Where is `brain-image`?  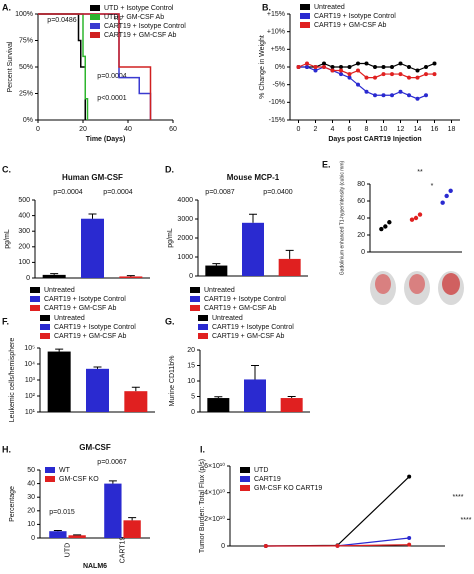
brain-image is located at coordinates (451, 284).